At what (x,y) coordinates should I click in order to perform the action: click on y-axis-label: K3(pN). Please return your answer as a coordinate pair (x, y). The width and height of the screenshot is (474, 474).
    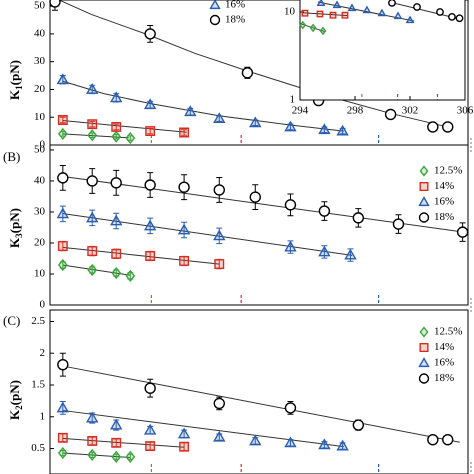
    Looking at the image, I should click on (15, 228).